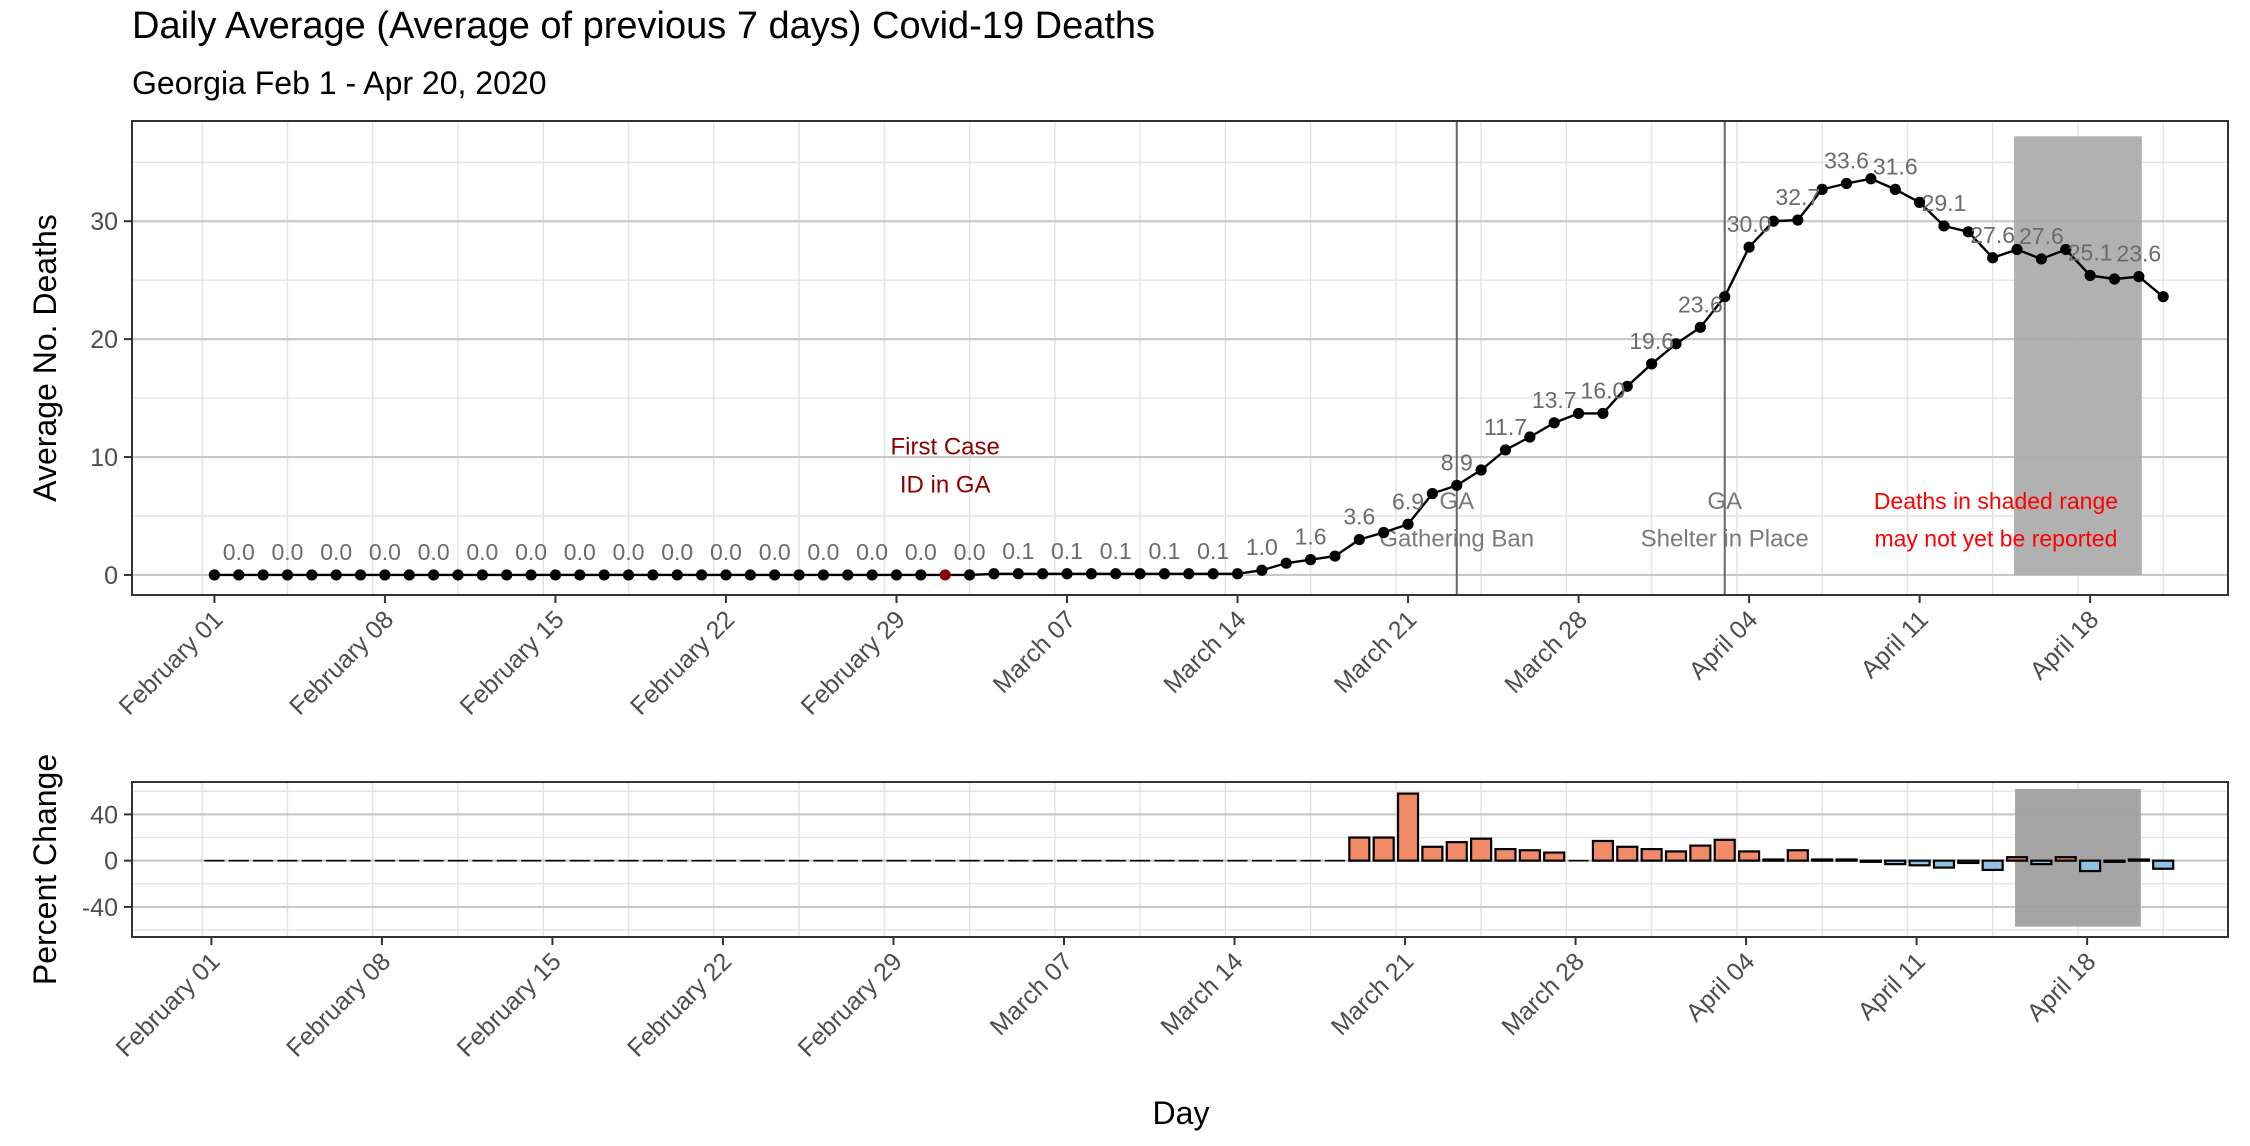 The width and height of the screenshot is (2250, 1146). I want to click on data-label: 11.7, so click(1505, 427).